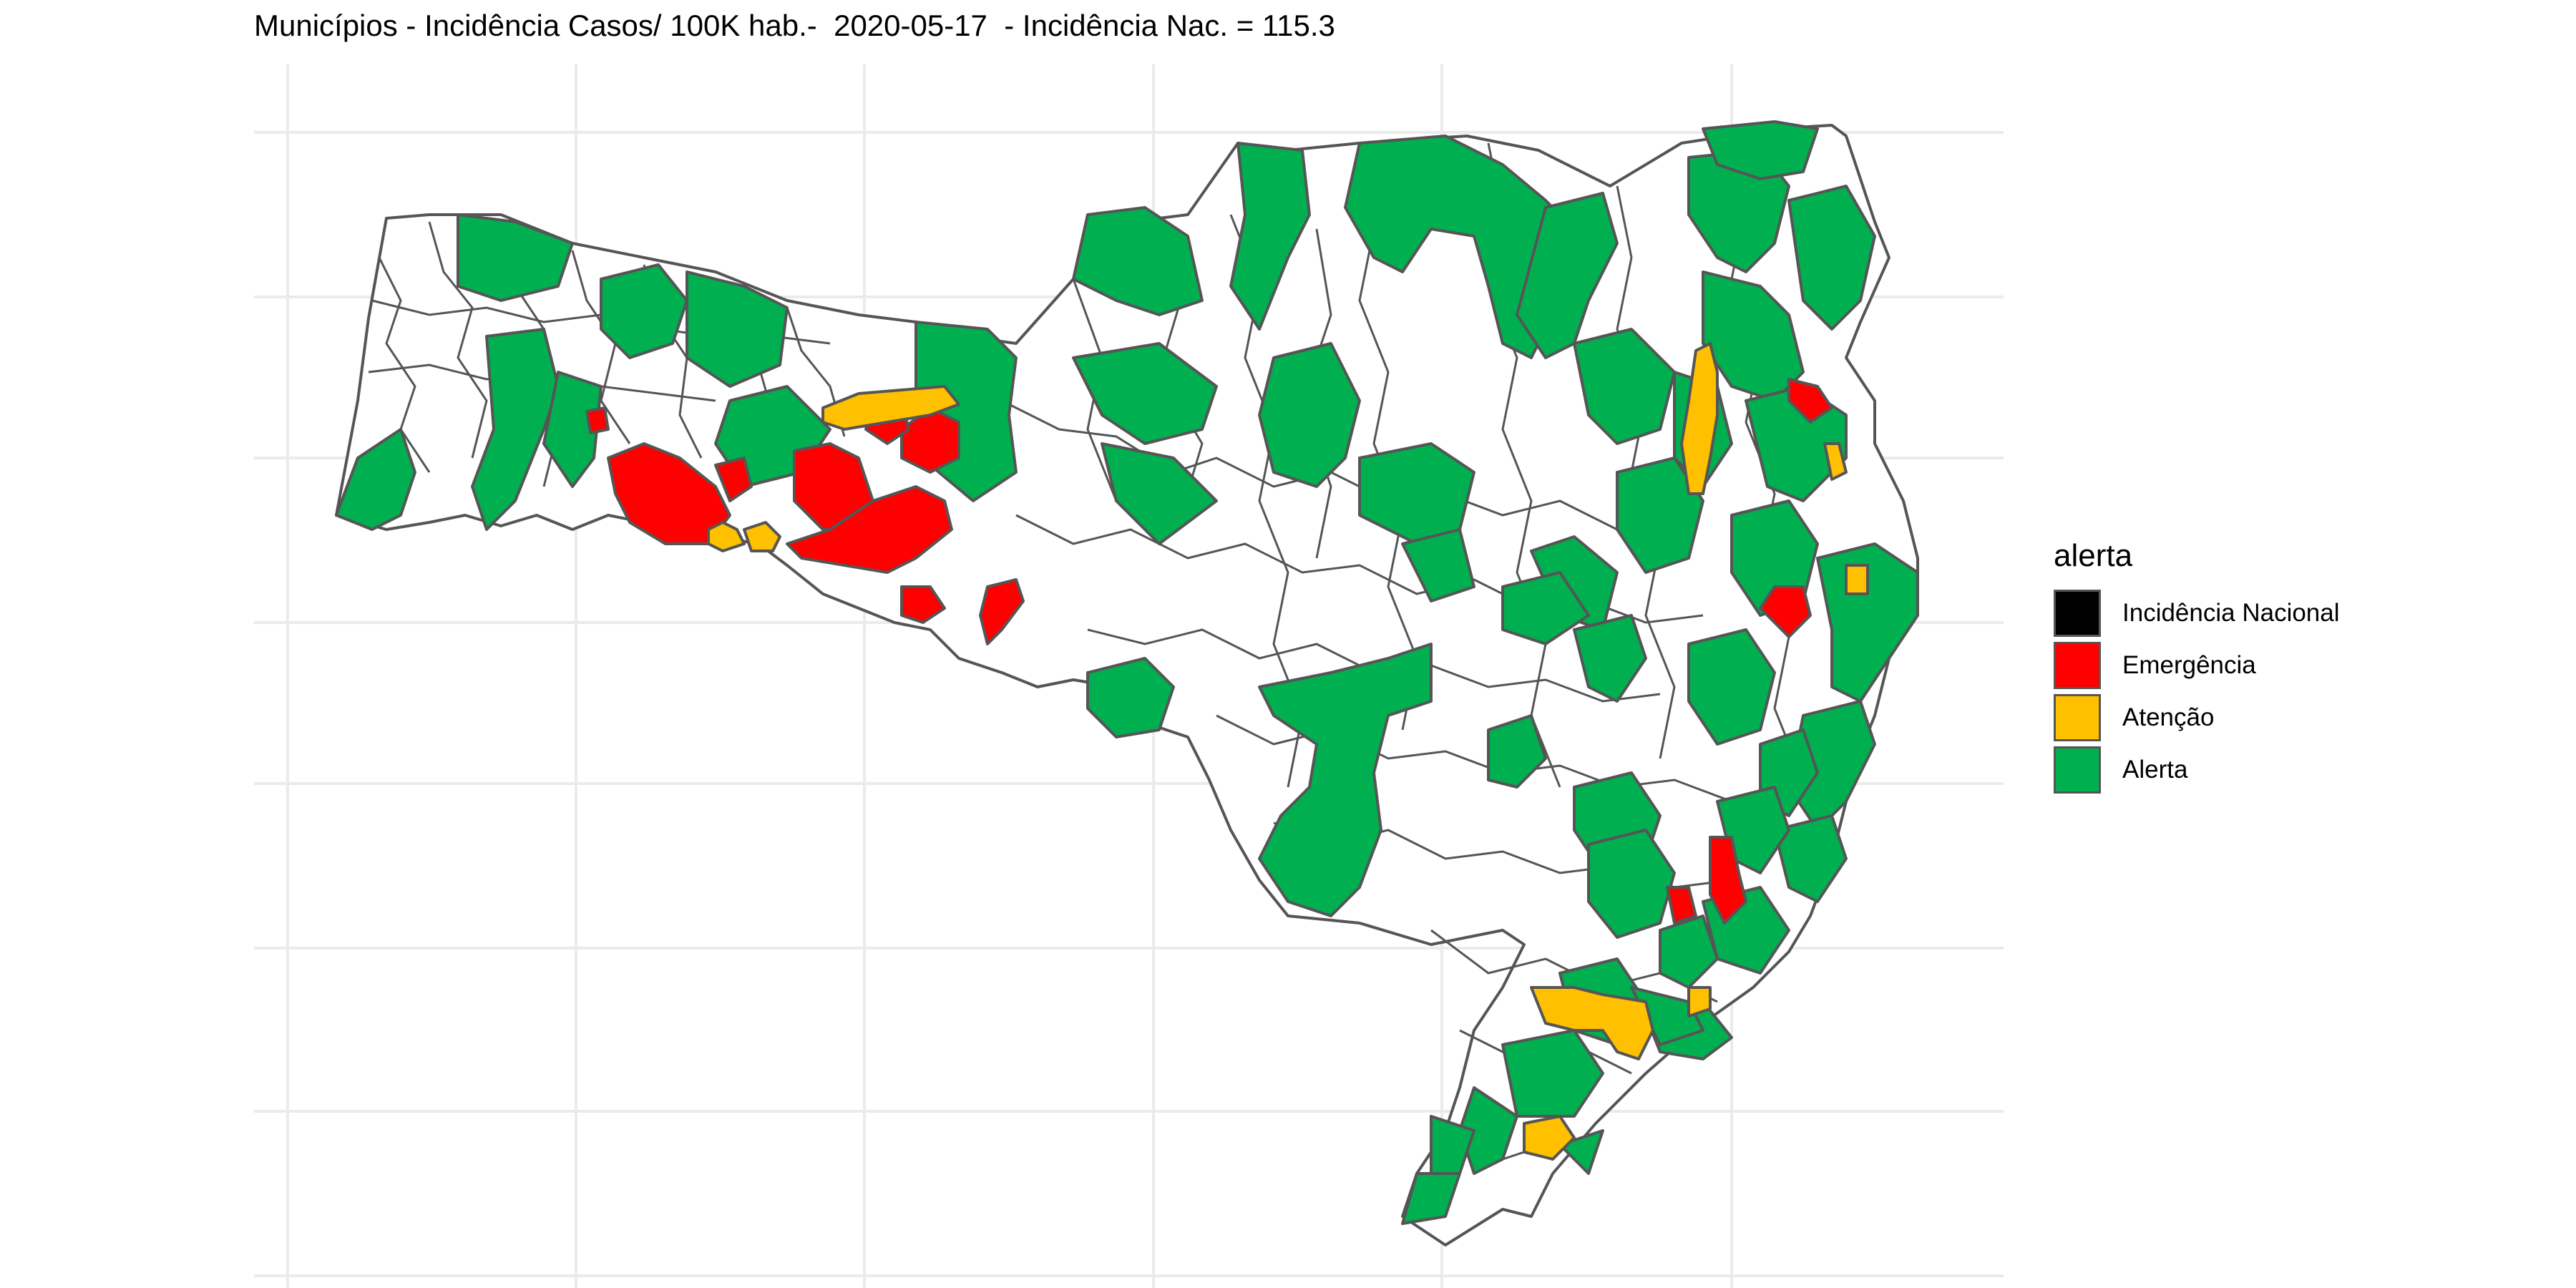 The width and height of the screenshot is (2576, 1288). Describe the element at coordinates (2093, 555) in the screenshot. I see `legend-title: alerta` at that location.